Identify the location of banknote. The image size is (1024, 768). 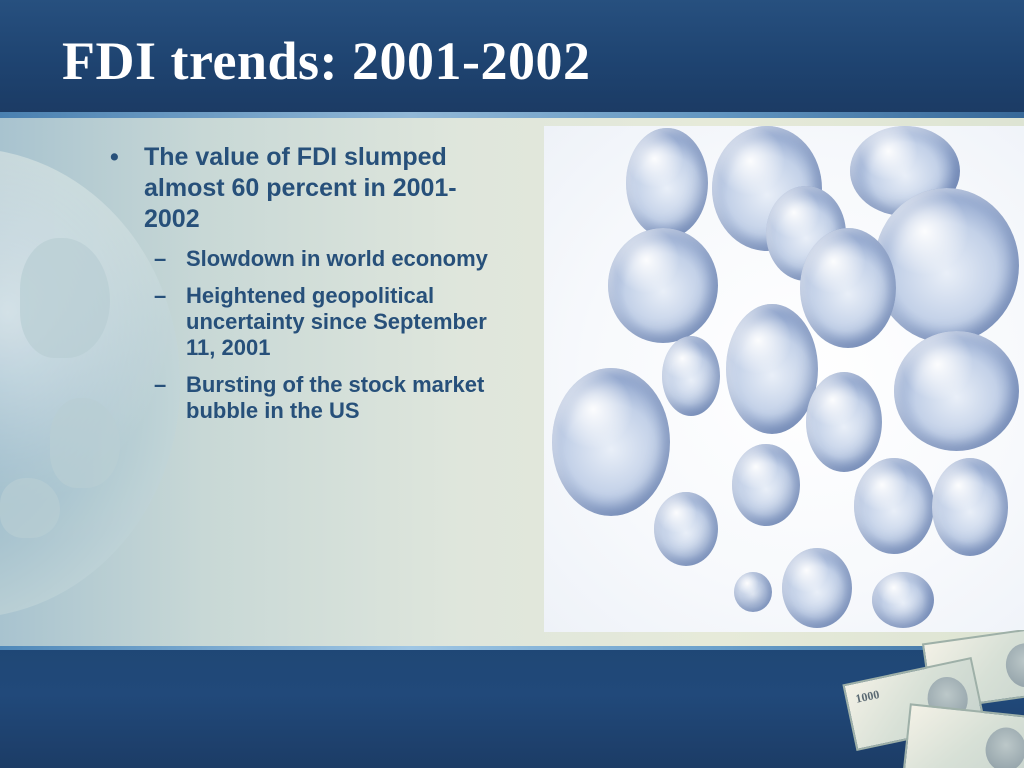
(963, 735).